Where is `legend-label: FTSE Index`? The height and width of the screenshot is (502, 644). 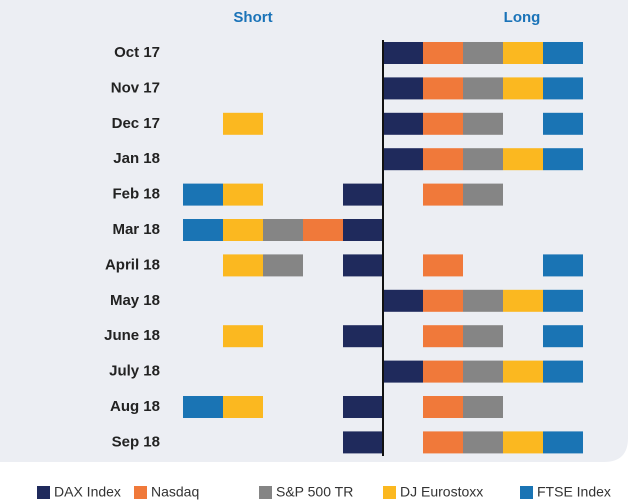
legend-label: FTSE Index is located at coordinates (574, 492).